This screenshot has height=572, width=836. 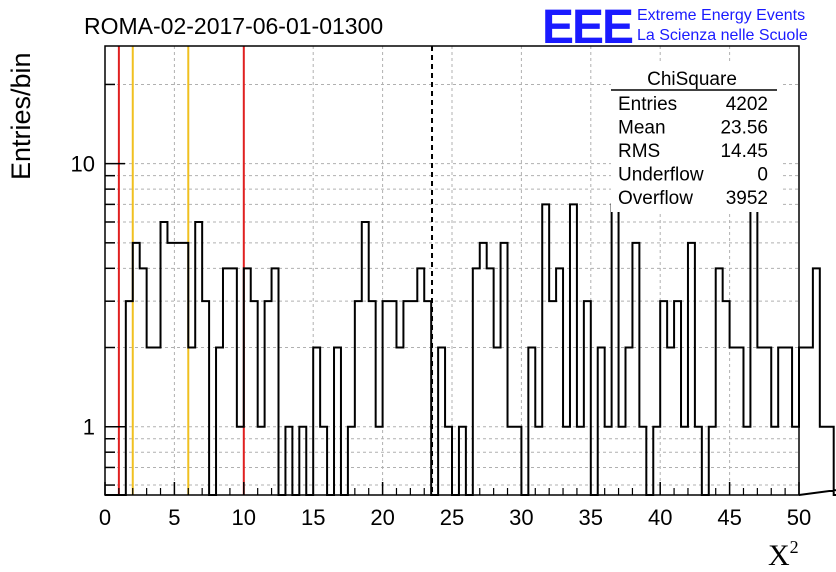 I want to click on logo-mark: EEE, so click(x=587, y=27).